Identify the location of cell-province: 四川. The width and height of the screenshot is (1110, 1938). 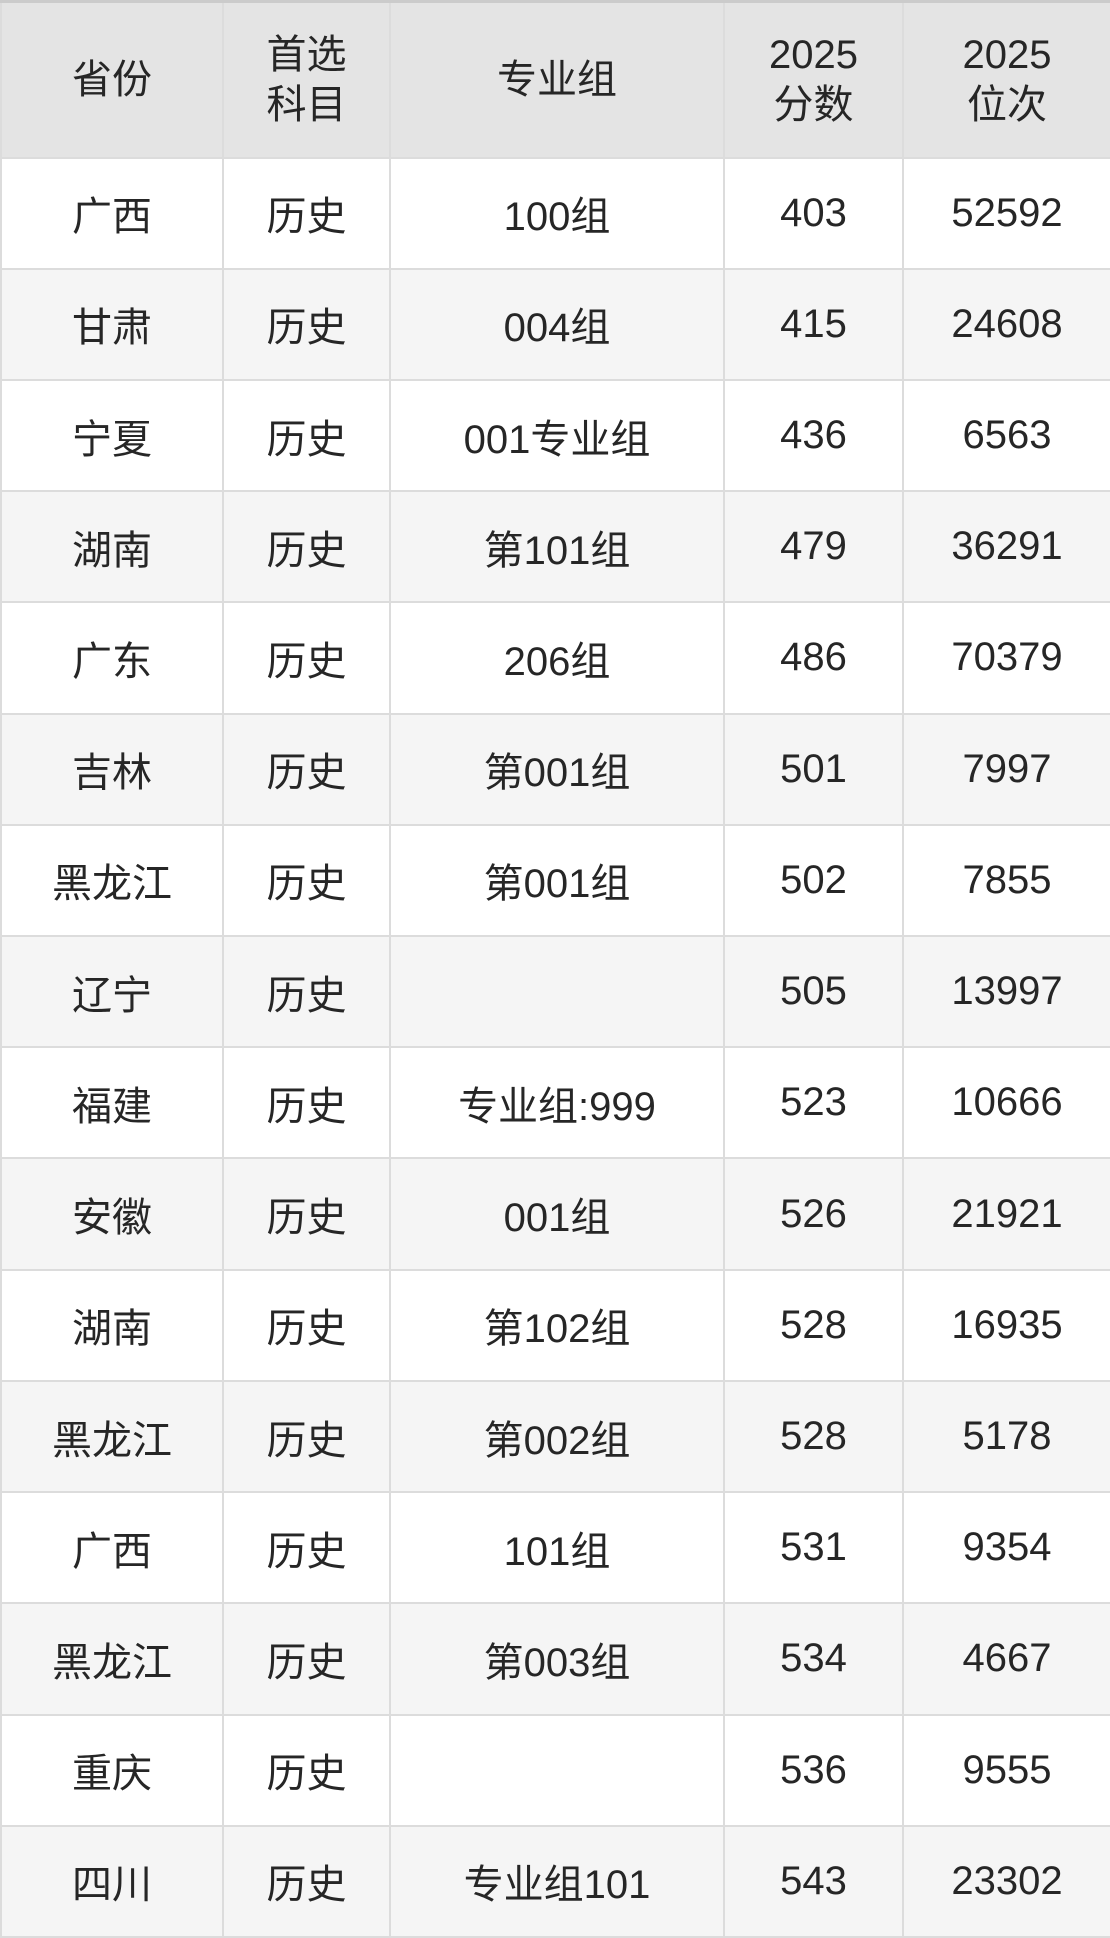
(112, 1881).